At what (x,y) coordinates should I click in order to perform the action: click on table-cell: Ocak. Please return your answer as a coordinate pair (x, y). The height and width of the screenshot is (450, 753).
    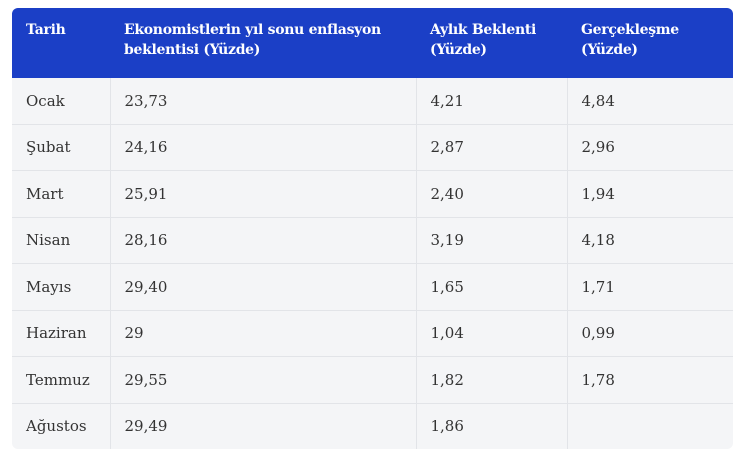
    Looking at the image, I should click on (61, 101).